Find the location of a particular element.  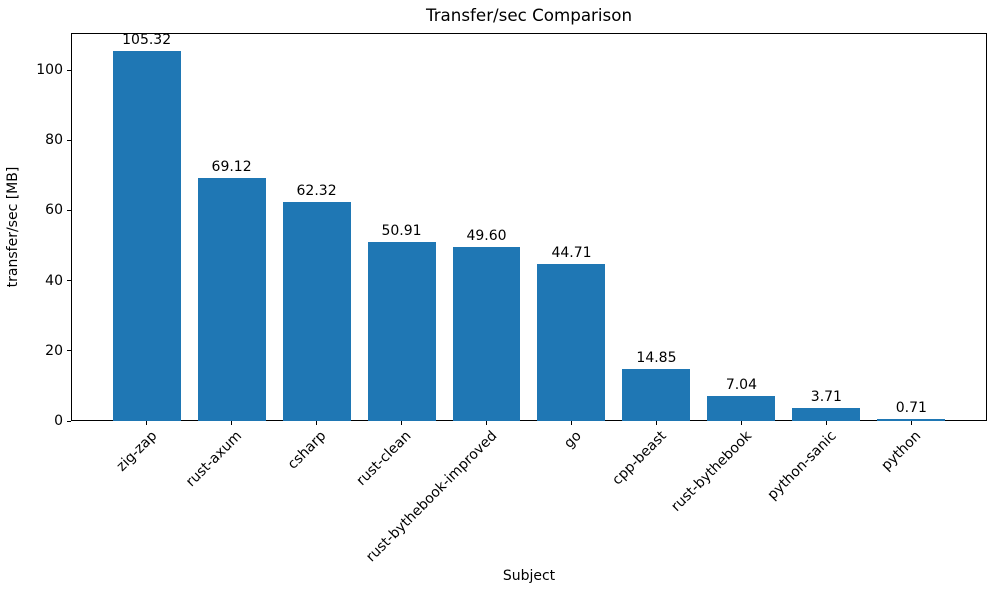

x-tick-label: zig-zap is located at coordinates (136, 451).